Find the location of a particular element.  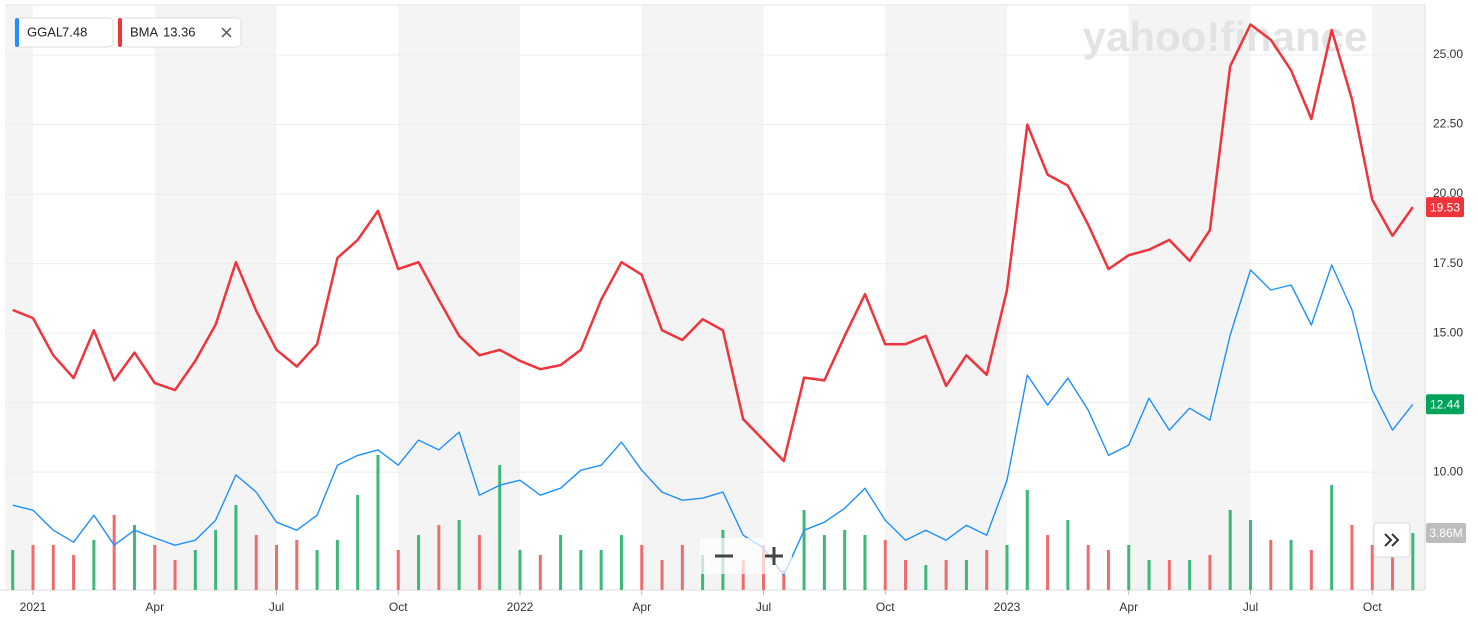

volume-tag is located at coordinates (1446, 532).